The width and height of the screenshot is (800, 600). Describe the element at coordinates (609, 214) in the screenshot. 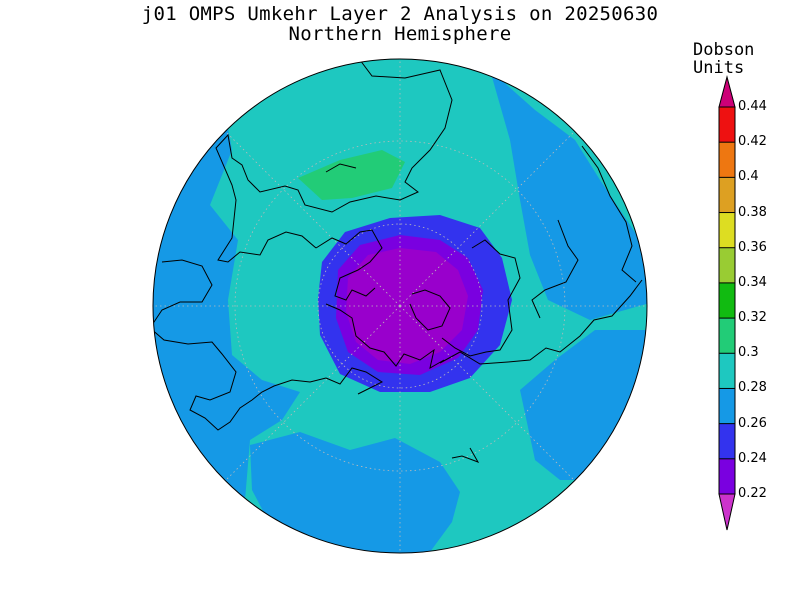

I see `coast-northeast` at that location.